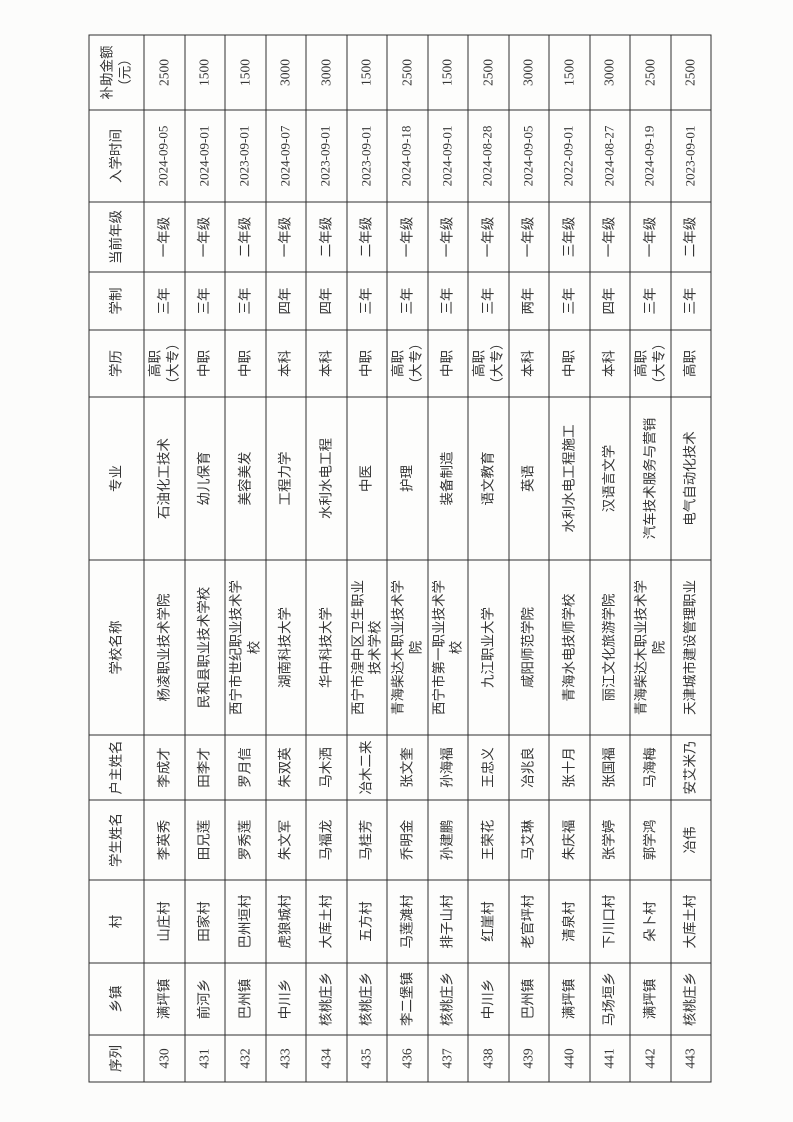 This screenshot has width=793, height=1122. Describe the element at coordinates (487, 839) in the screenshot. I see `cell: 王荣花` at that location.